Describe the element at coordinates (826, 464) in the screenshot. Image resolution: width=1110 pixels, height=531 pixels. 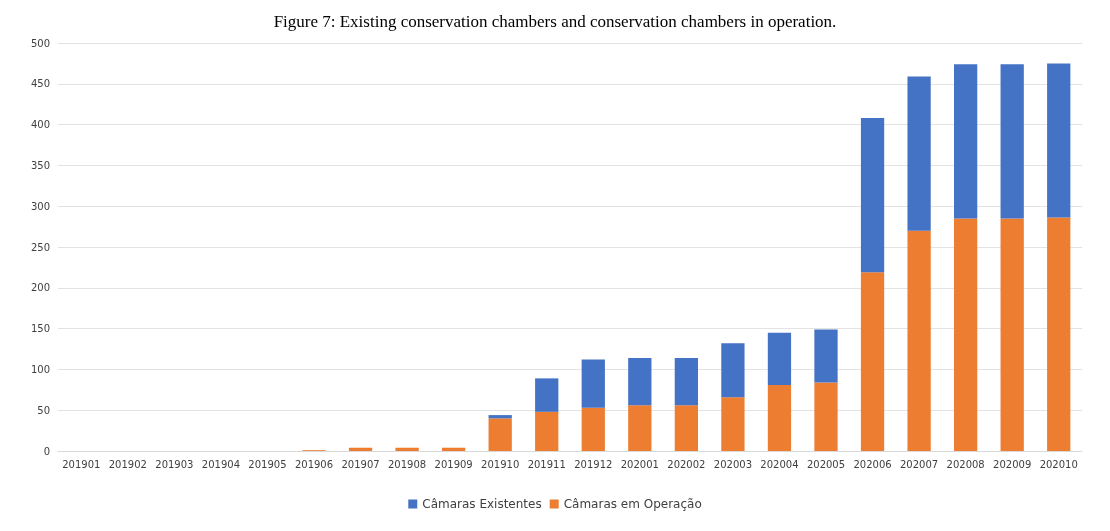
I see `x-tick-label: 202005` at that location.